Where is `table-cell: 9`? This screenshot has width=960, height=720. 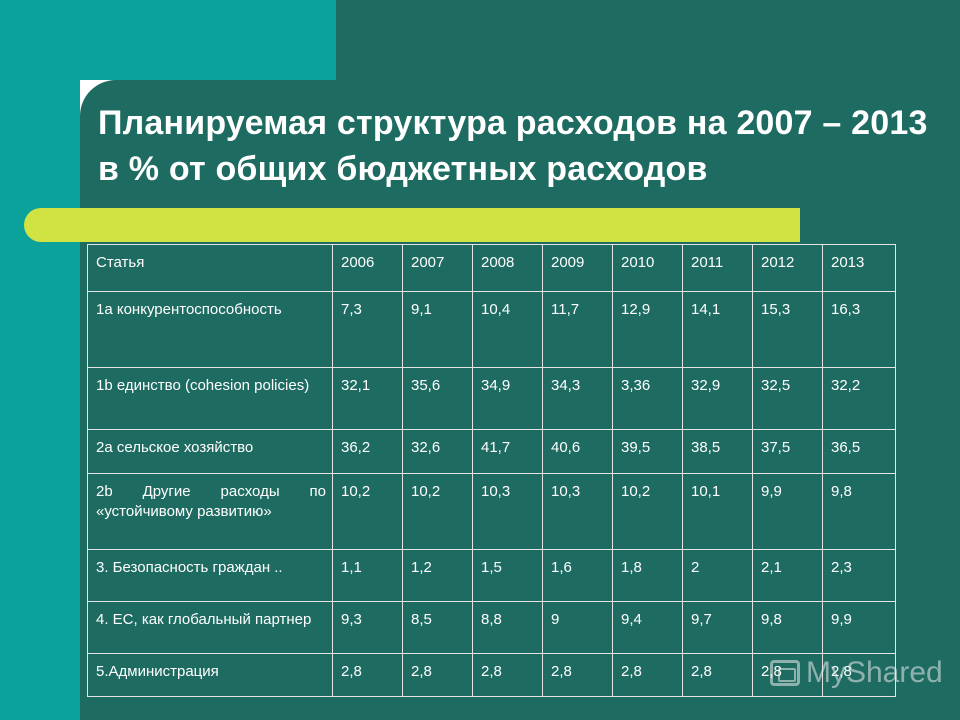
table-cell: 9 is located at coordinates (577, 627).